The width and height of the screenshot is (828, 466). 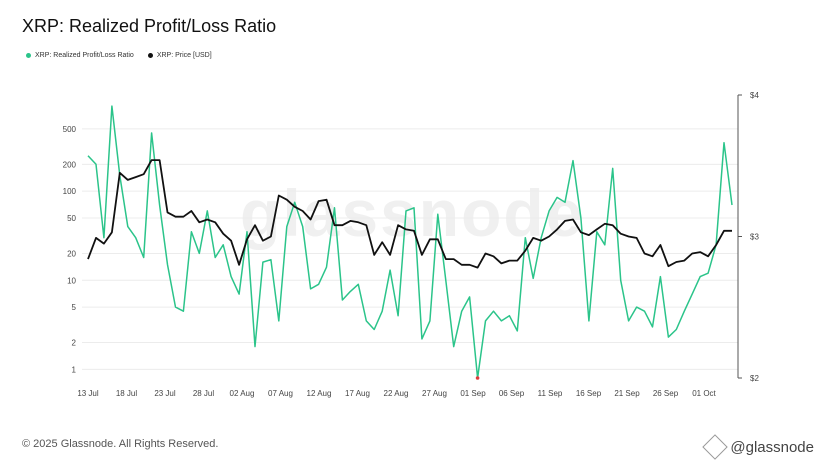 I want to click on y-right-tick-label: $2, so click(x=754, y=378).